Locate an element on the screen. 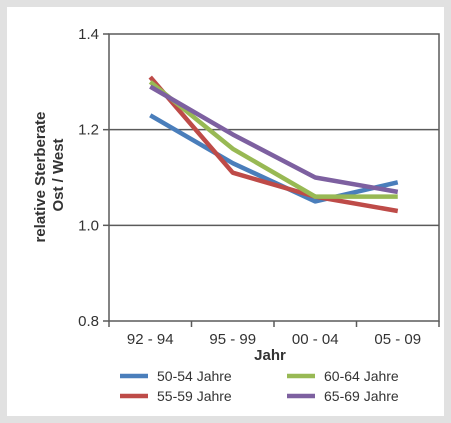  legend-label-4: 65-69 Jahre is located at coordinates (361, 396).